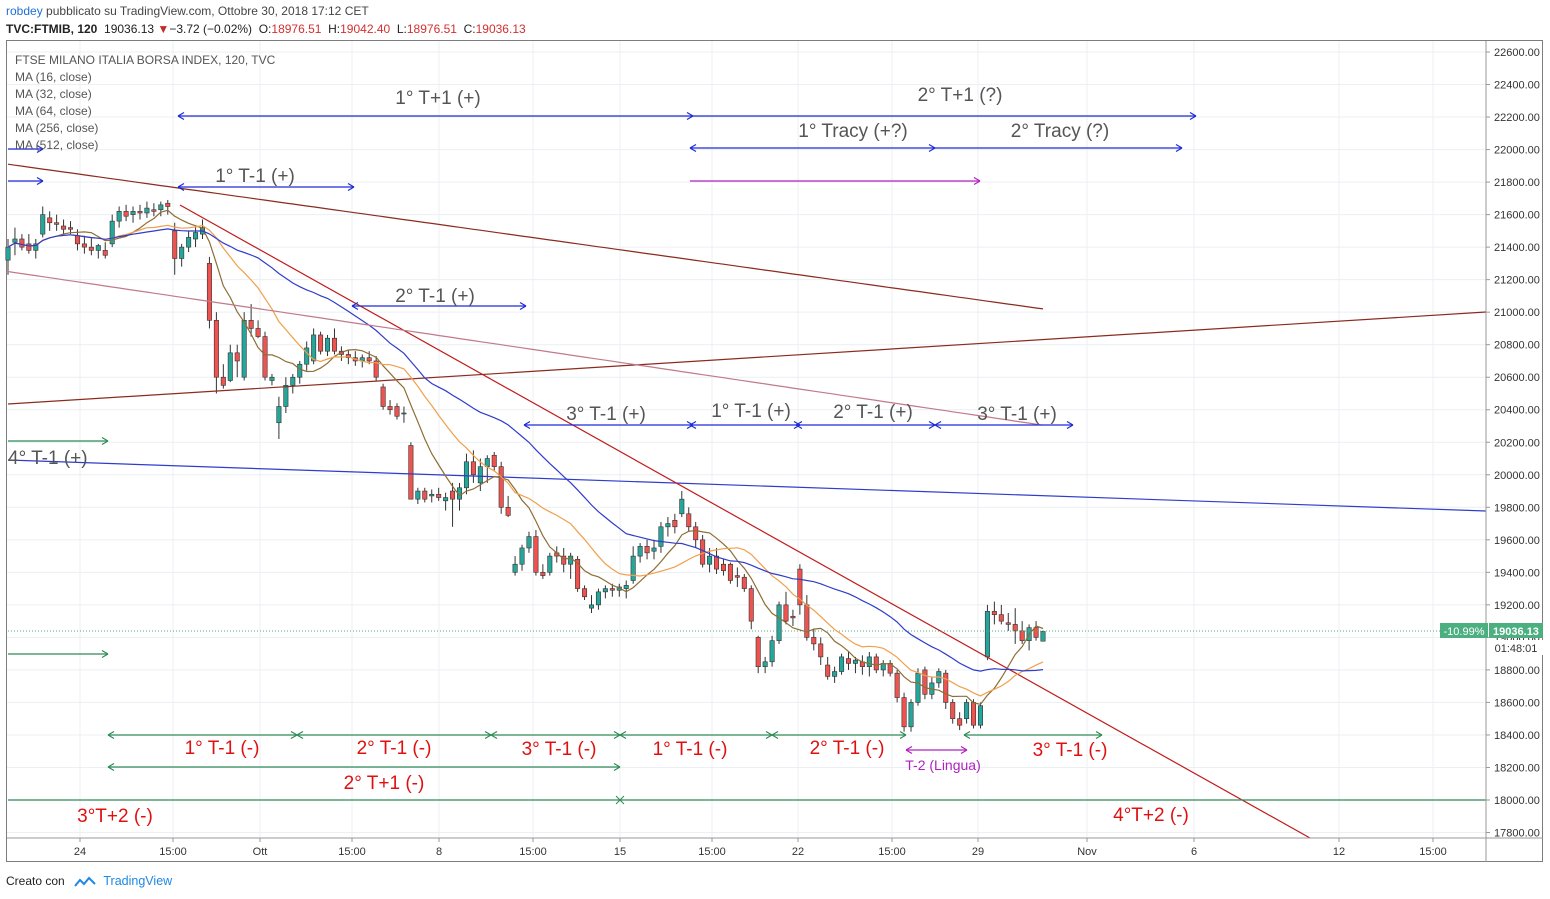  I want to click on legend-ma-64: MA (64, close), so click(53, 111).